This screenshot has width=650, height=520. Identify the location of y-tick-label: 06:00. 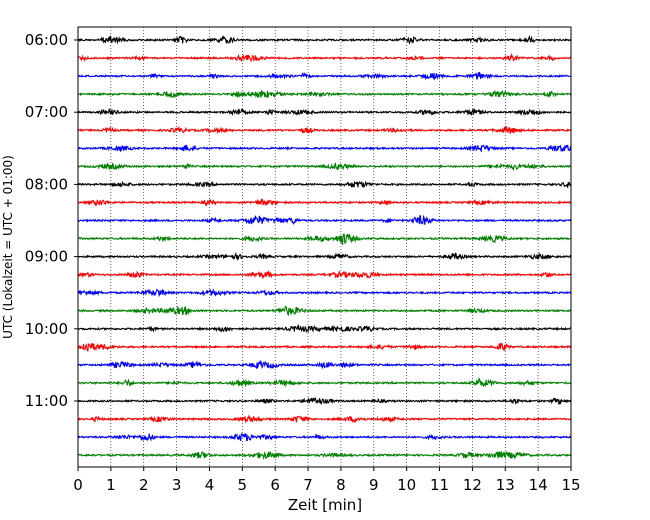
(46, 40).